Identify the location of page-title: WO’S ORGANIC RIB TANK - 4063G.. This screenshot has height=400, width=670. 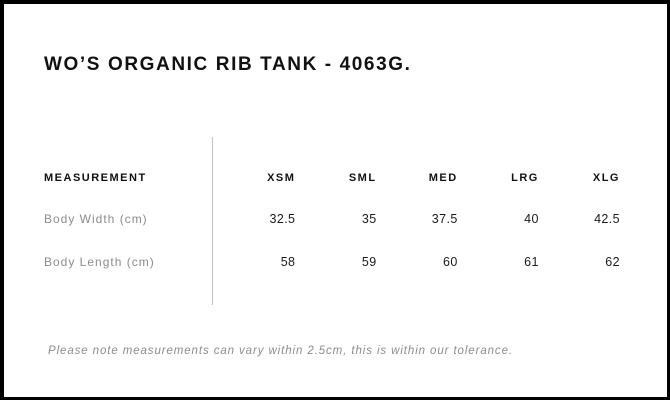
(228, 64).